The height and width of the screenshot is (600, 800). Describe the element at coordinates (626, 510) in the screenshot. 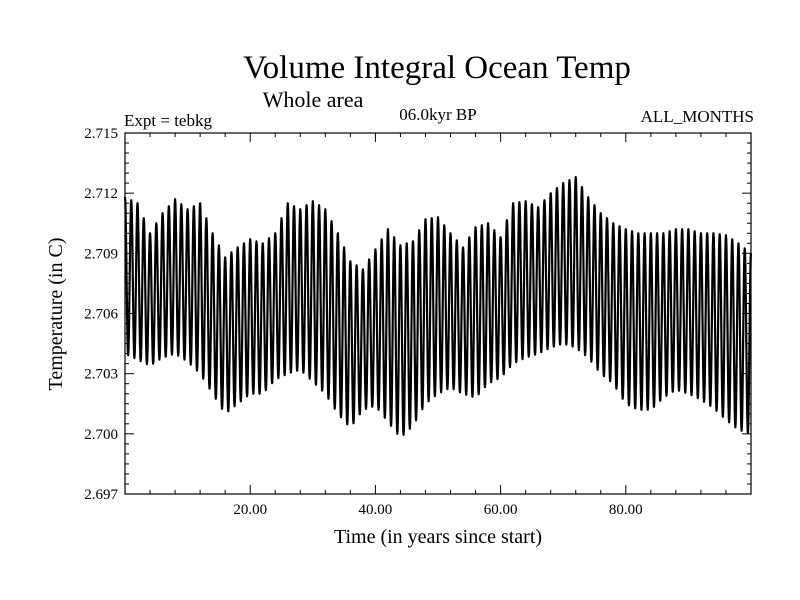

I see `x-tick-label: 80.00` at that location.